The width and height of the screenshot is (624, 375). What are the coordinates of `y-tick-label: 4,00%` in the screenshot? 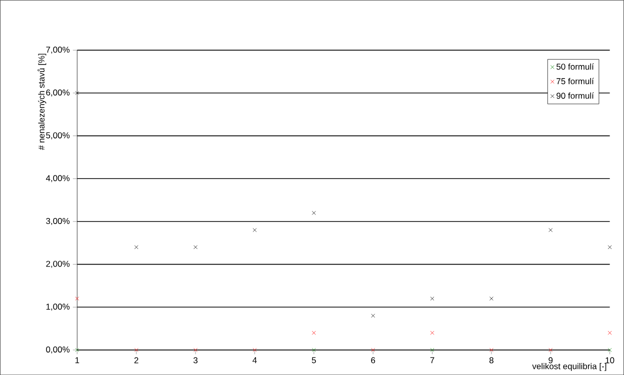 It's located at (58, 178).